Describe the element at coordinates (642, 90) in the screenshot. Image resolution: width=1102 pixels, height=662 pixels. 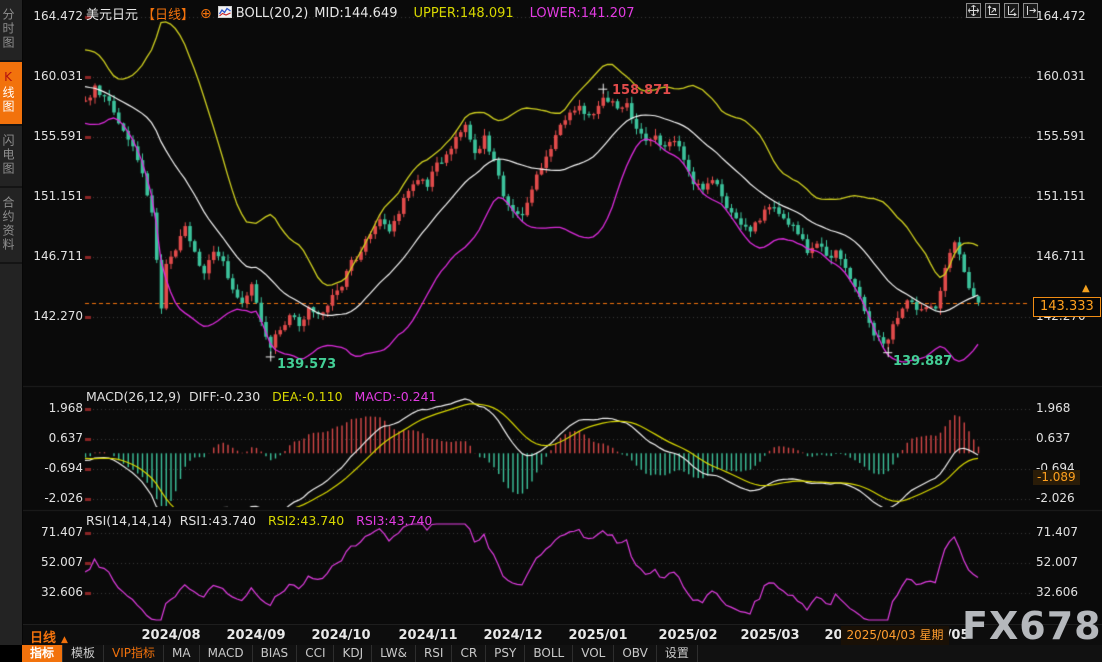
I see `high-price-annotation: 158.871` at that location.